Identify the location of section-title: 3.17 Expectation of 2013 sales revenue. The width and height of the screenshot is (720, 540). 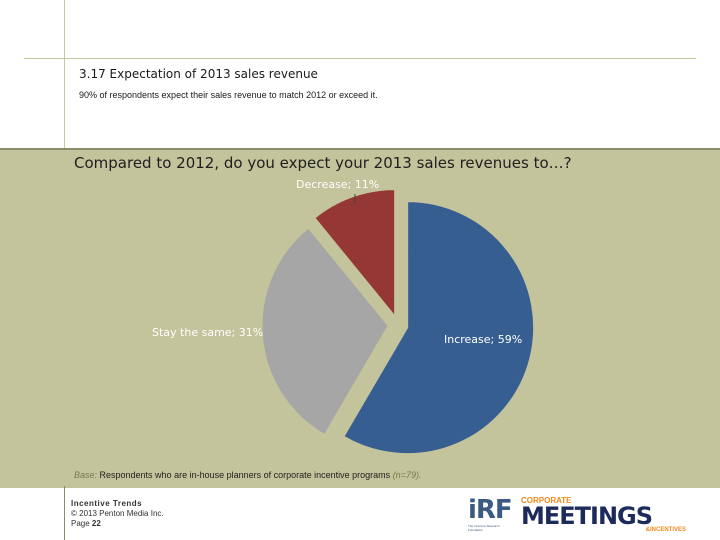
(198, 74).